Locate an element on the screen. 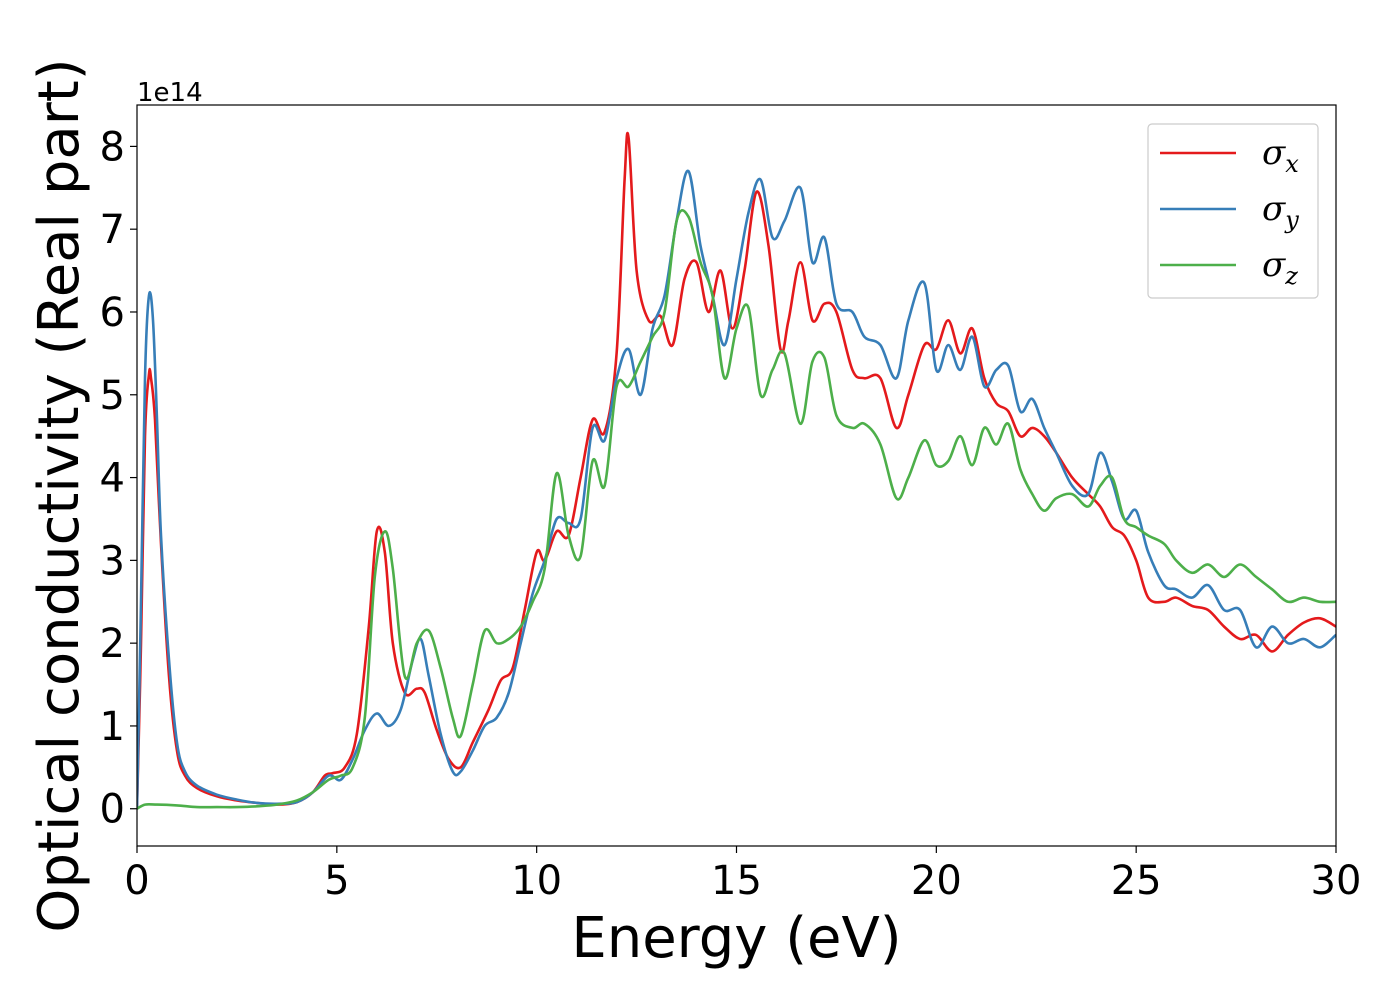  y-axis-offset-label: 1e14 is located at coordinates (170, 93).